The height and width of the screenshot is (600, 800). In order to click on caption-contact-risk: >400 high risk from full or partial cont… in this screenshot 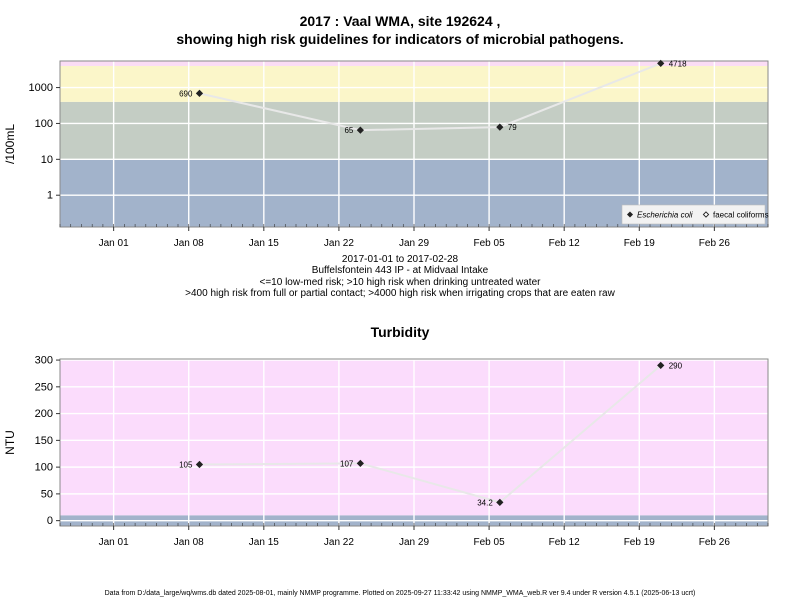, I will do `click(400, 293)`.